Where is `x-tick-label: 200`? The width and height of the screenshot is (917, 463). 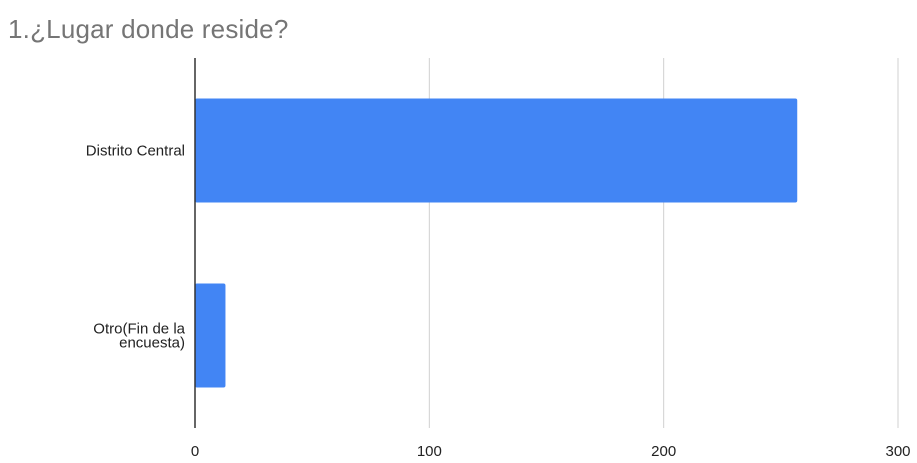
x-tick-label: 200 is located at coordinates (663, 451).